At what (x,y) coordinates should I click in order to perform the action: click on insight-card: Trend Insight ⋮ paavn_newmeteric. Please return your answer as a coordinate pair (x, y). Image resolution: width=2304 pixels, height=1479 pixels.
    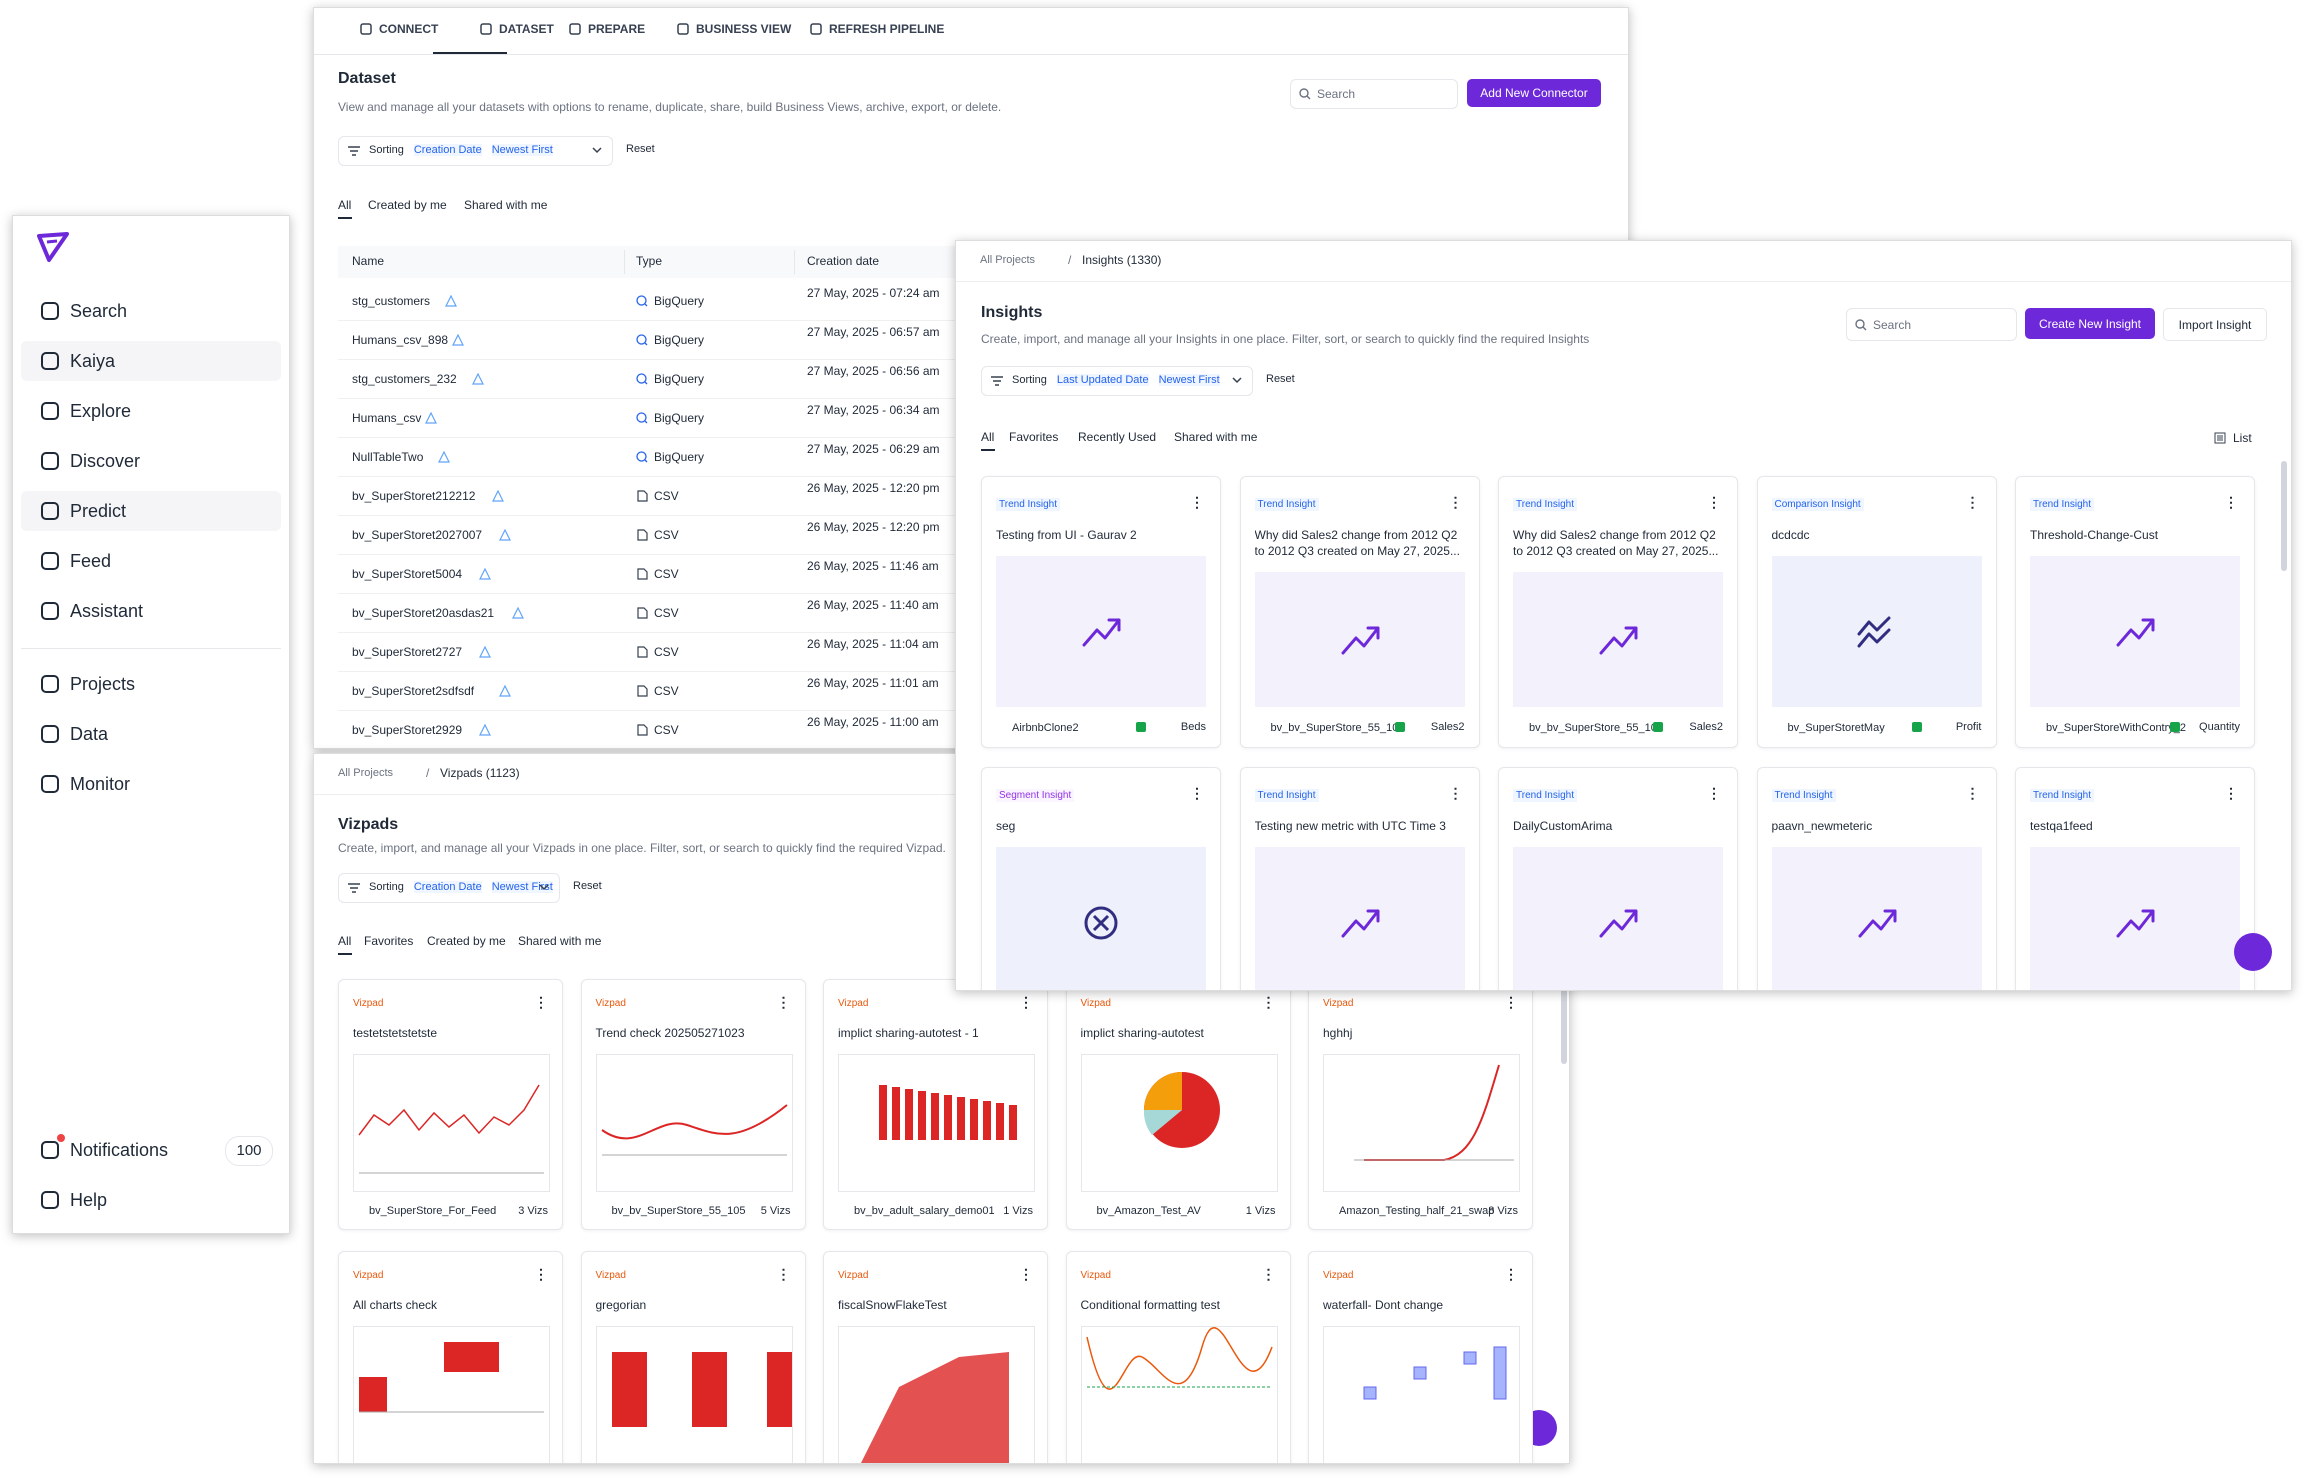
    Looking at the image, I should click on (1876, 878).